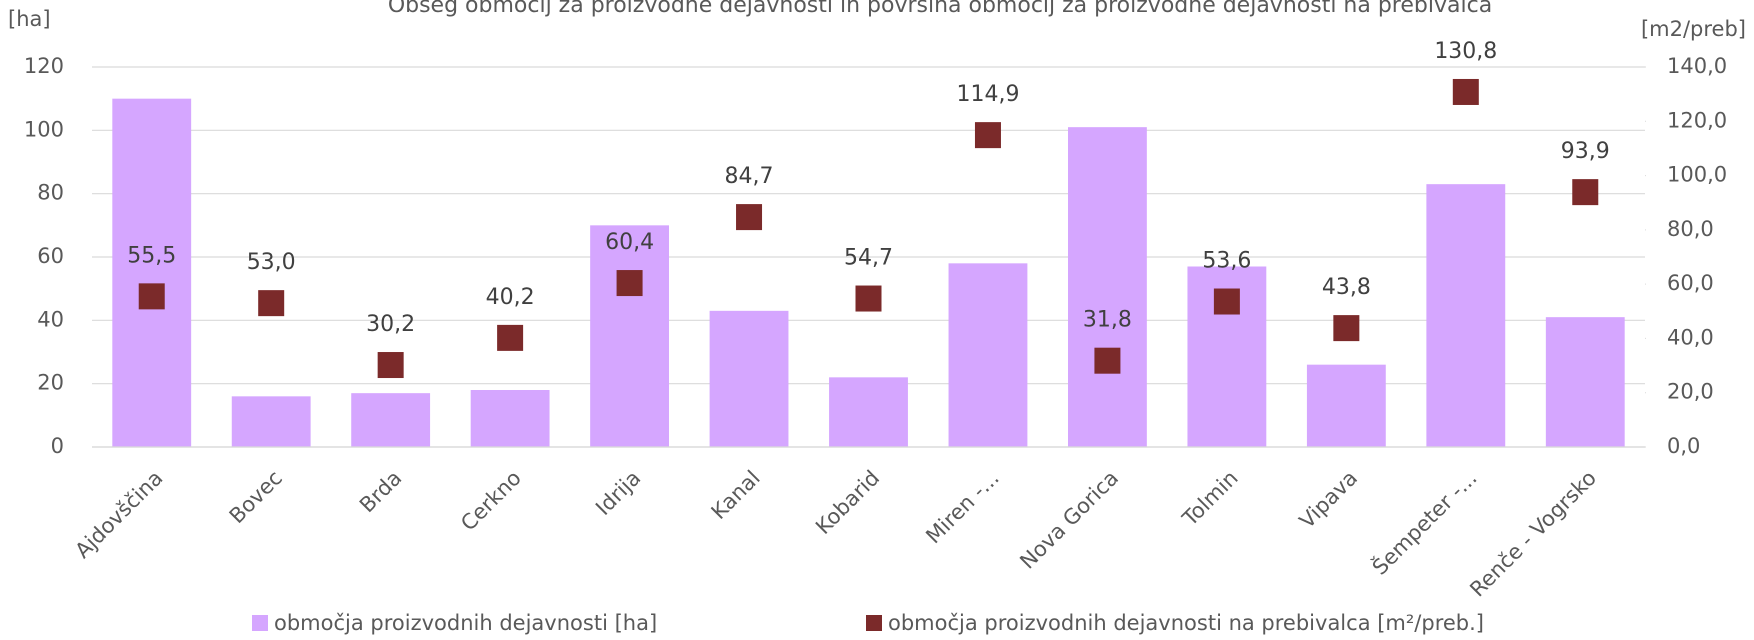  I want to click on y-tick-label: 20, so click(50, 383).